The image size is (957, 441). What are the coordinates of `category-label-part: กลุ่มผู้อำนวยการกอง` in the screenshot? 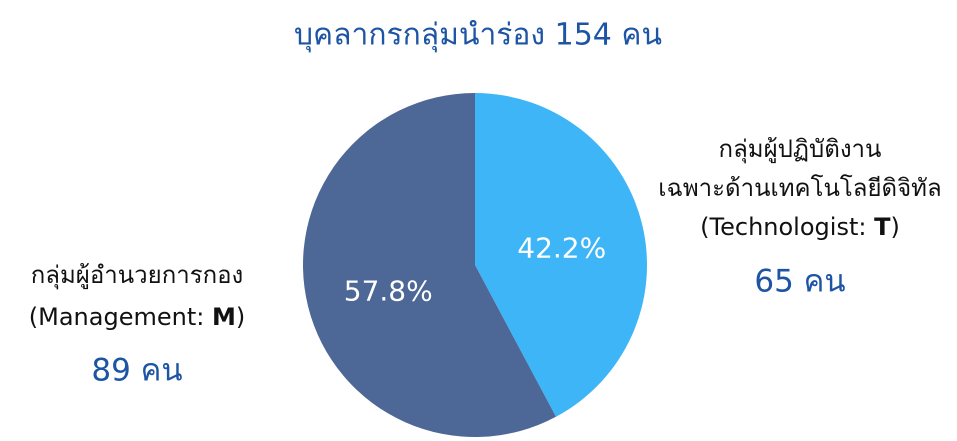 It's located at (137, 275).